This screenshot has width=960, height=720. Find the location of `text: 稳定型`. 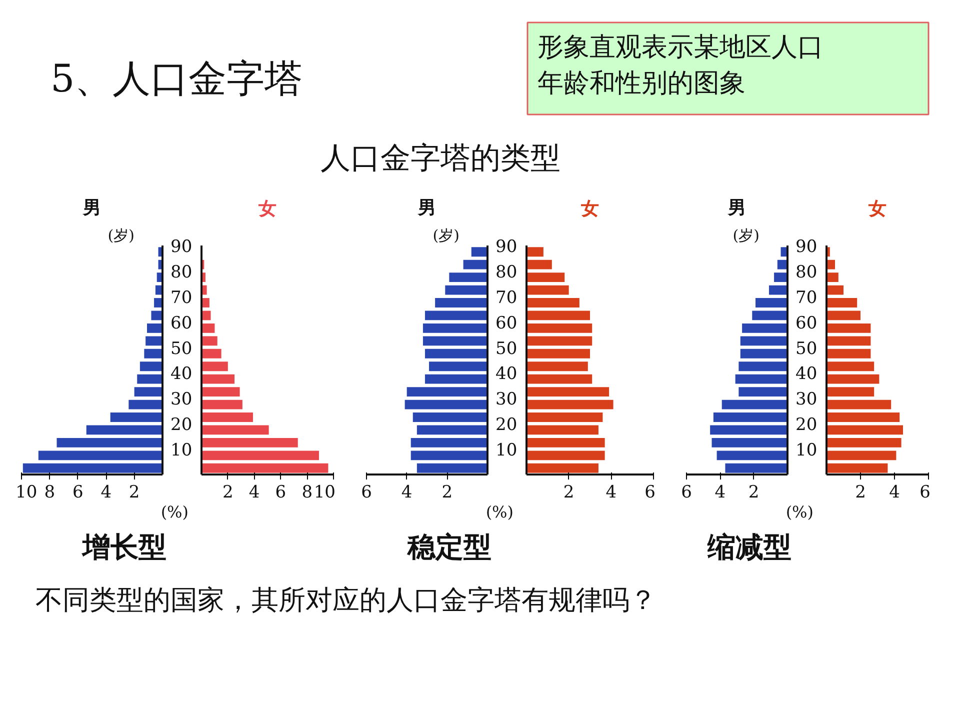

text: 稳定型 is located at coordinates (449, 547).